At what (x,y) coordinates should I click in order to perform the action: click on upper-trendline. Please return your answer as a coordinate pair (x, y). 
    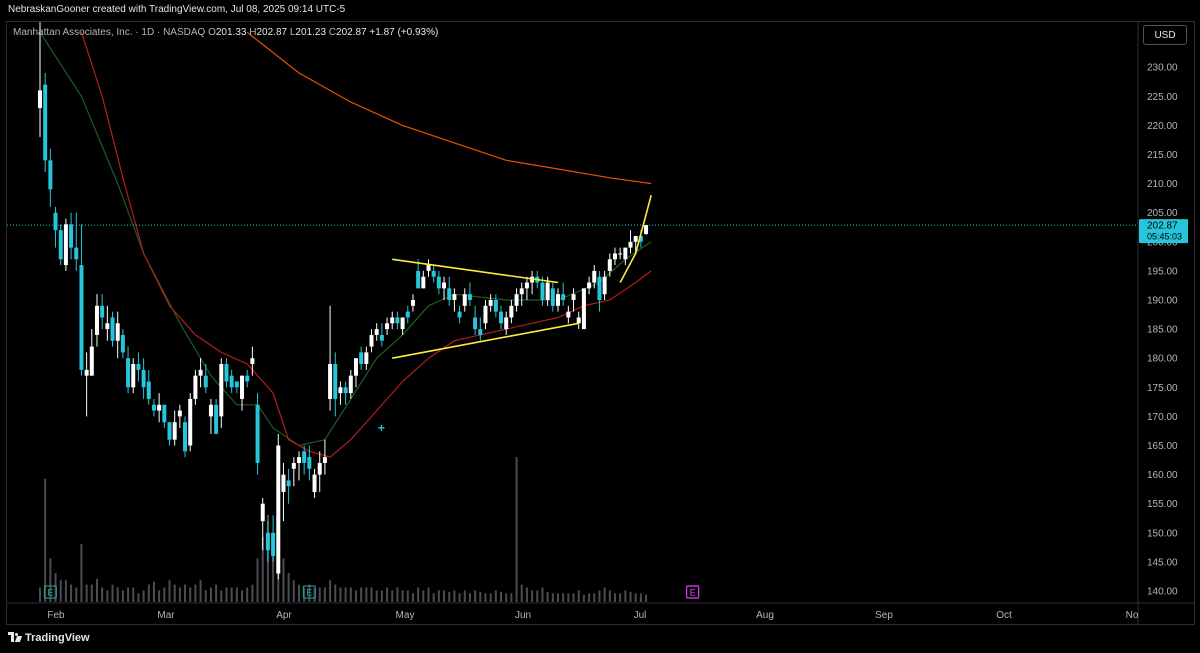
    Looking at the image, I should click on (475, 271).